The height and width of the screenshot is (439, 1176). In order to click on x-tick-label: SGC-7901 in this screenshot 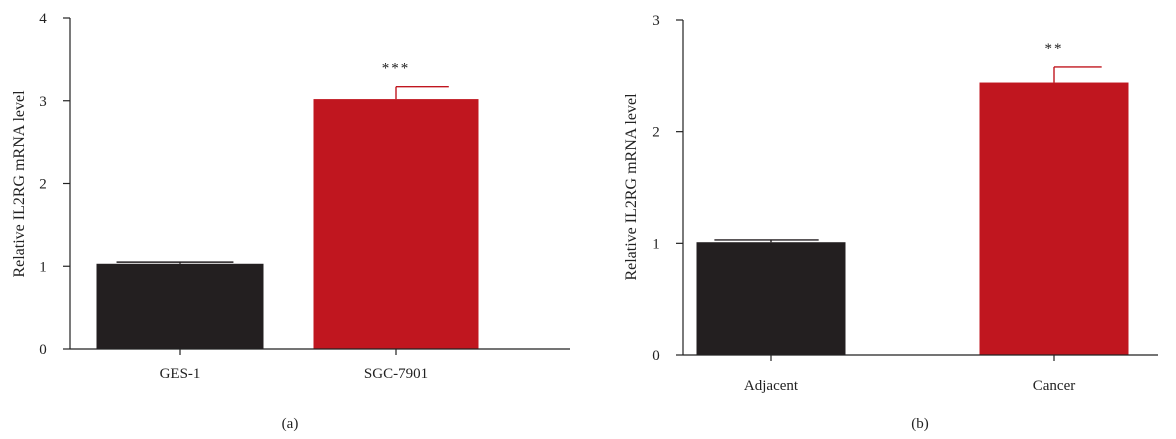, I will do `click(396, 374)`.